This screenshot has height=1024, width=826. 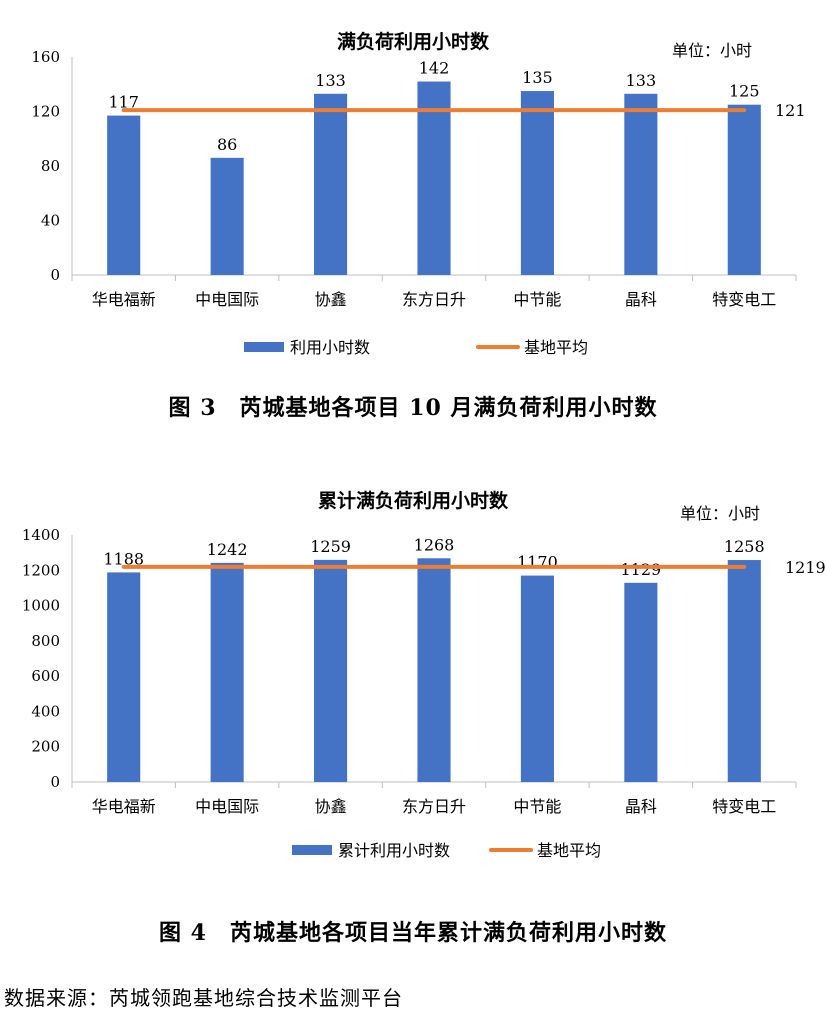 What do you see at coordinates (537, 77) in the screenshot?
I see `data-label: 135` at bounding box center [537, 77].